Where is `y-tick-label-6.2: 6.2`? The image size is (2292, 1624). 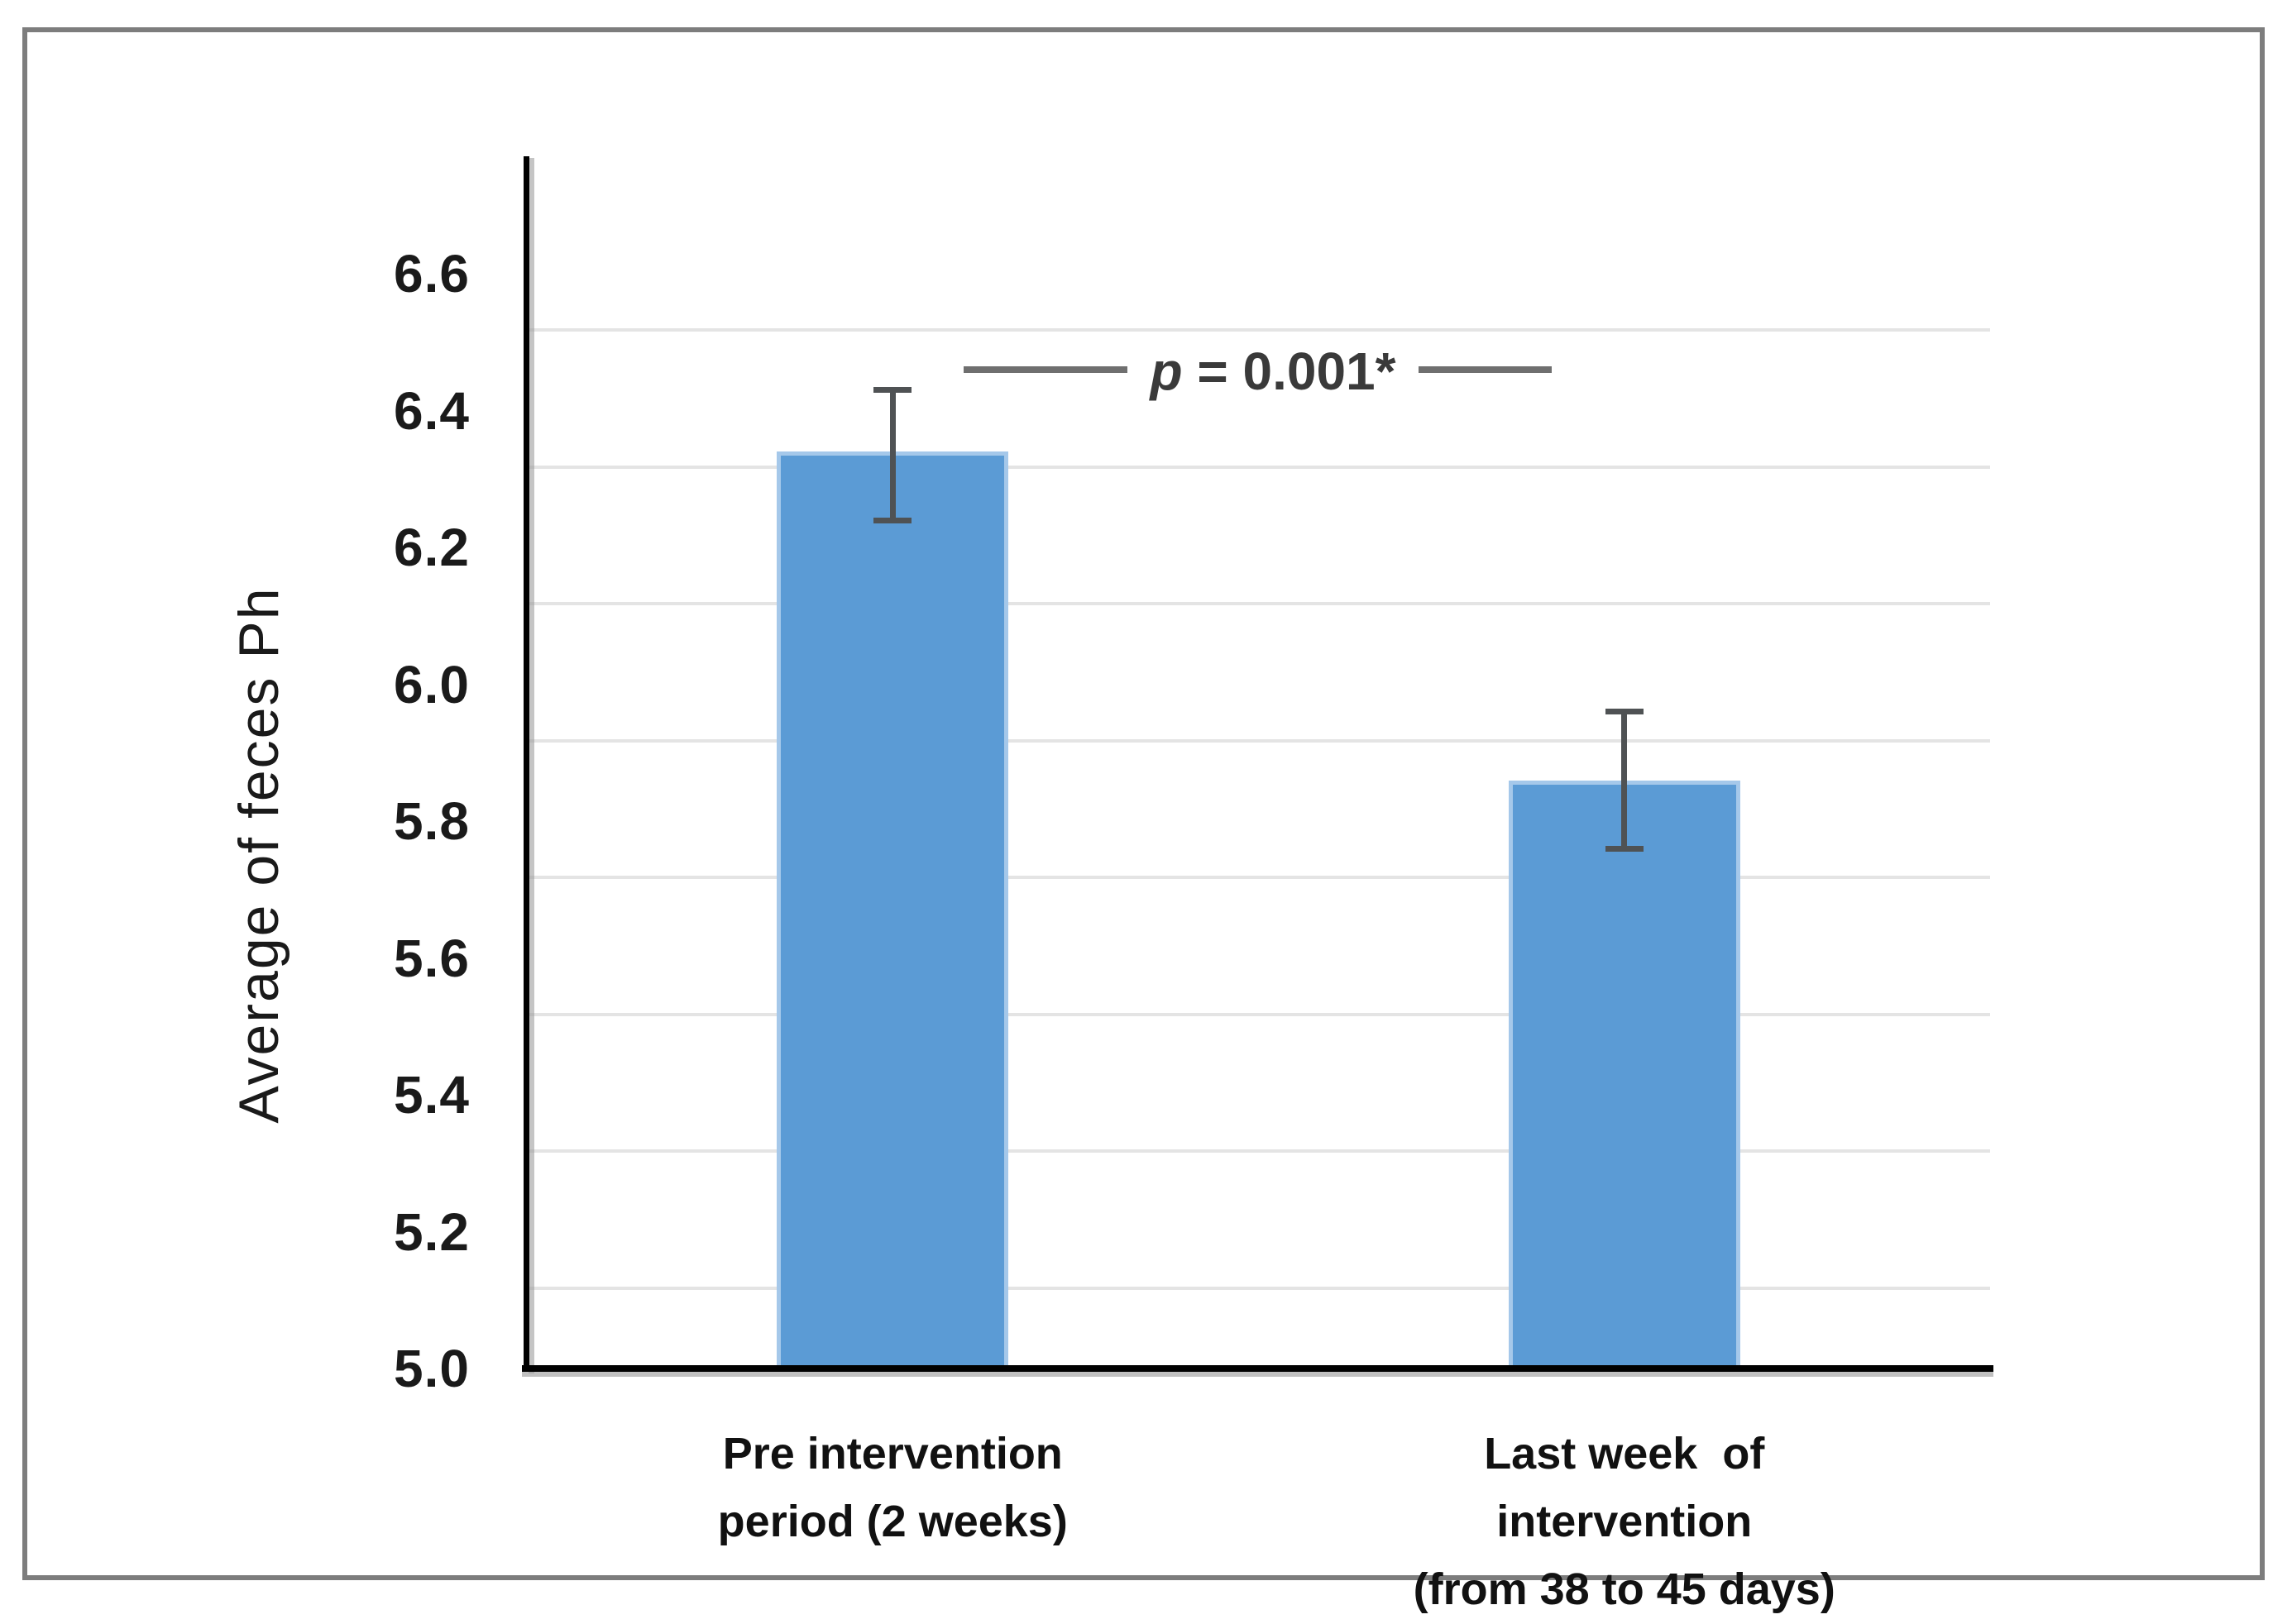
y-tick-label-6.2: 6.2 is located at coordinates (432, 548).